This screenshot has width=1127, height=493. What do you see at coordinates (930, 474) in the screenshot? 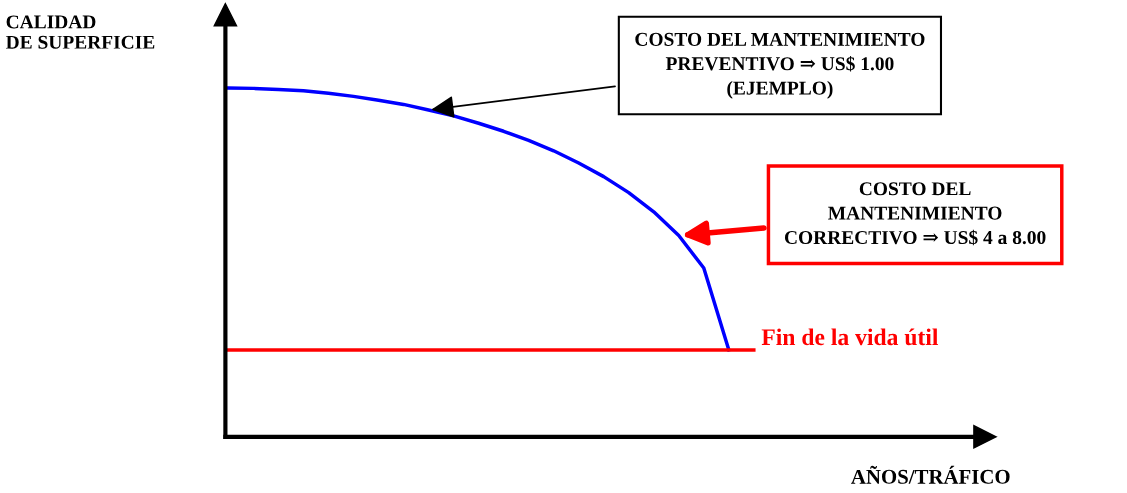
I see `x-axis-title: AÑOS/TRÁFICO` at bounding box center [930, 474].